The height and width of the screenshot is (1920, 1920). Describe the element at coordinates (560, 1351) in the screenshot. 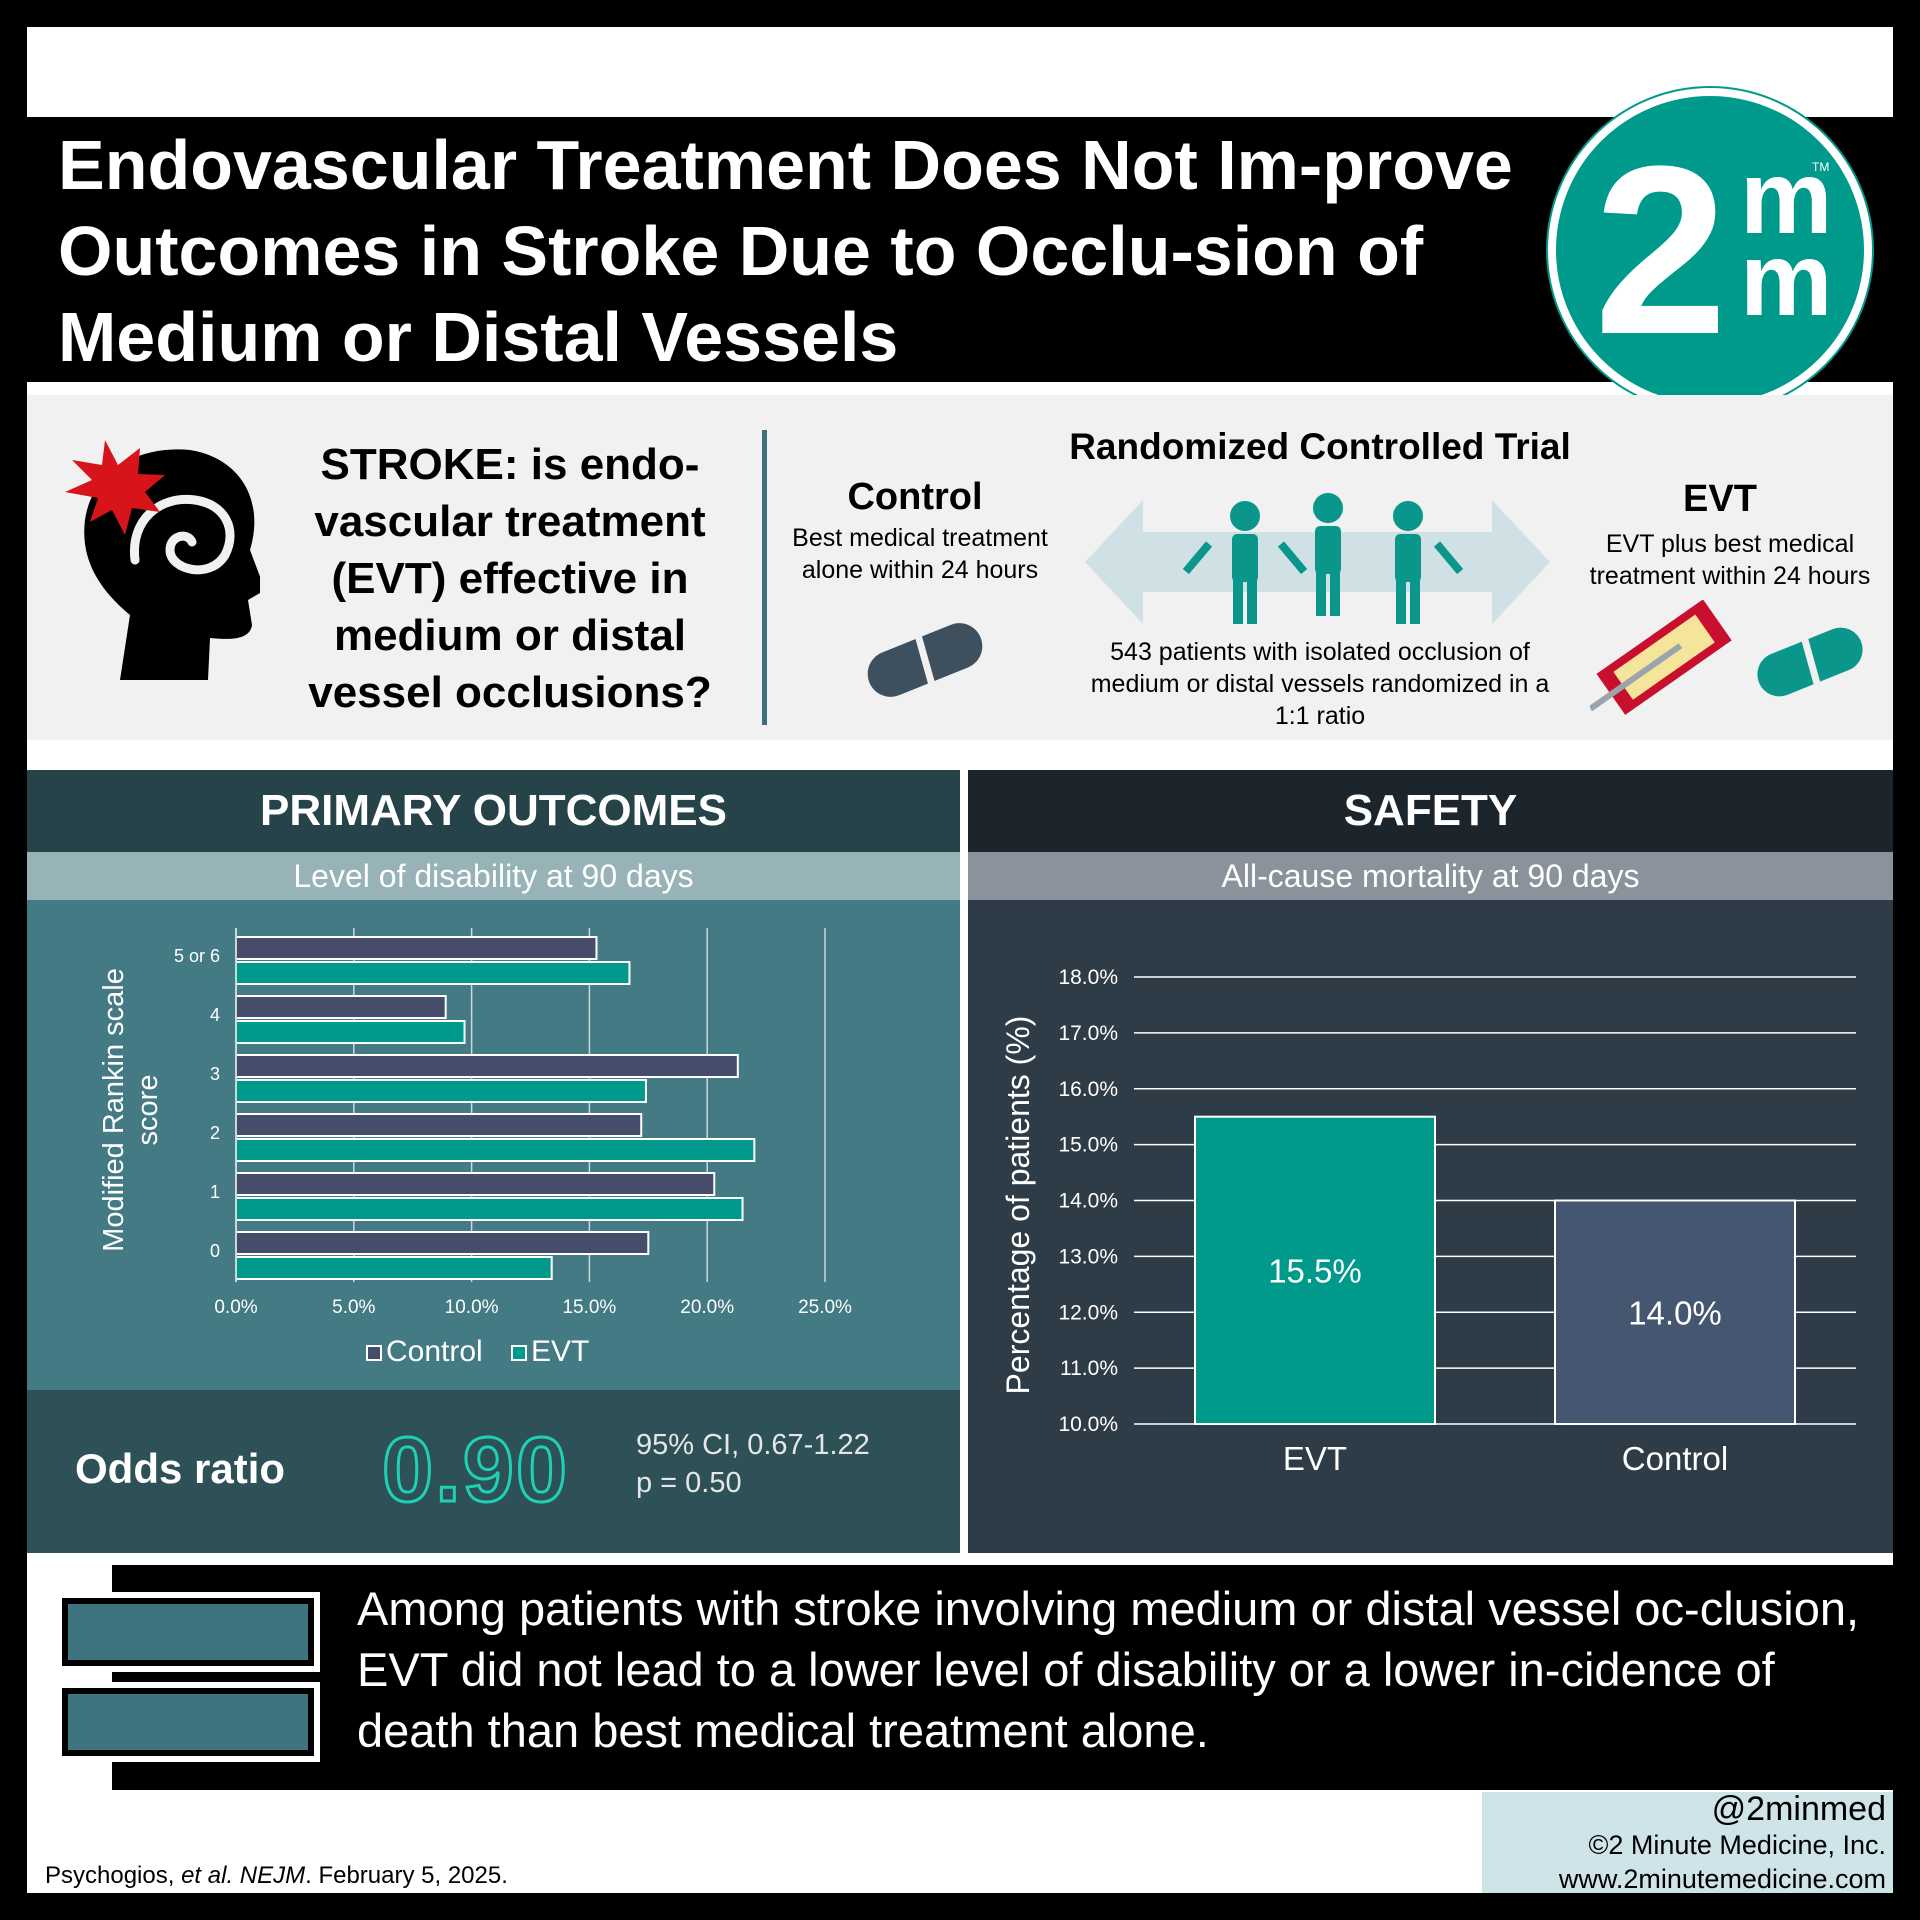

I see `legend-label-evt: EVT` at that location.